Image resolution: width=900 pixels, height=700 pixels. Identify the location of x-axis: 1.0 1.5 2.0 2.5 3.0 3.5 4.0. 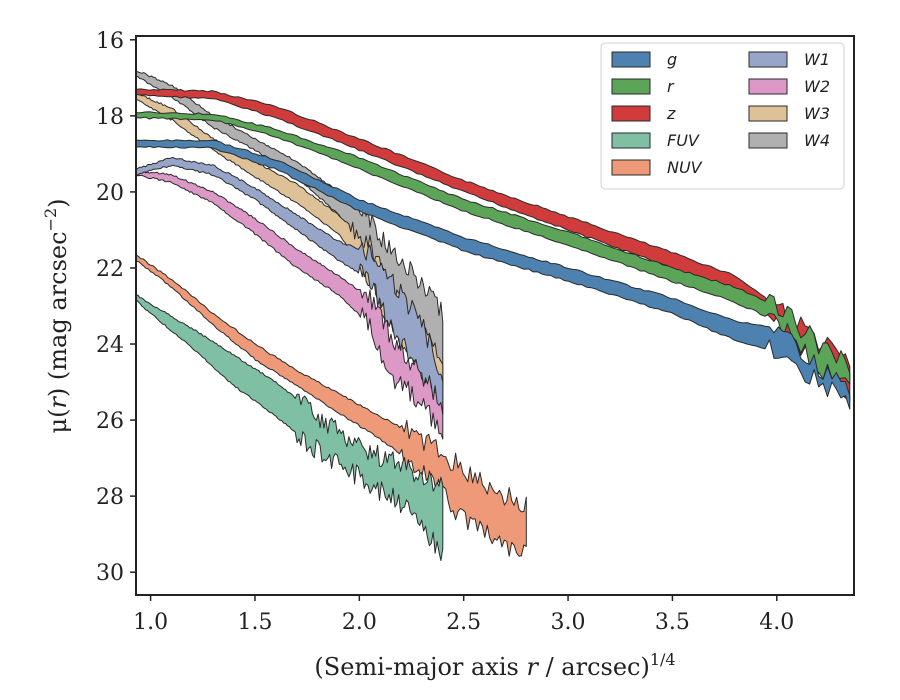
(463, 615).